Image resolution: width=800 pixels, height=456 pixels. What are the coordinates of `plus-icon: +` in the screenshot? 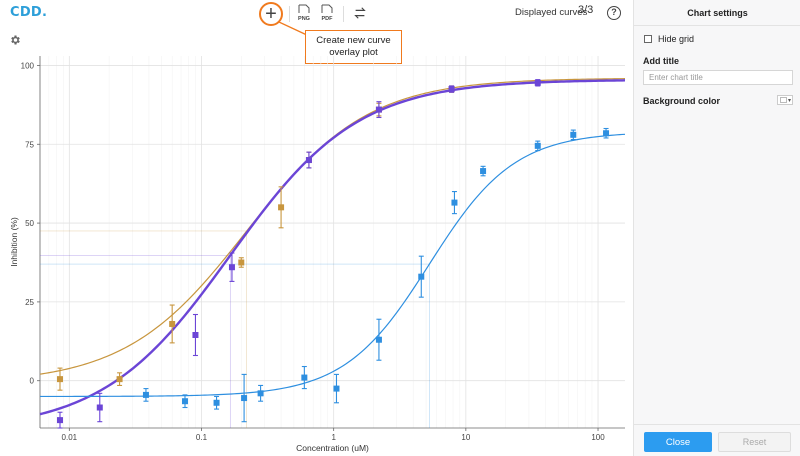 It's located at (271, 14).